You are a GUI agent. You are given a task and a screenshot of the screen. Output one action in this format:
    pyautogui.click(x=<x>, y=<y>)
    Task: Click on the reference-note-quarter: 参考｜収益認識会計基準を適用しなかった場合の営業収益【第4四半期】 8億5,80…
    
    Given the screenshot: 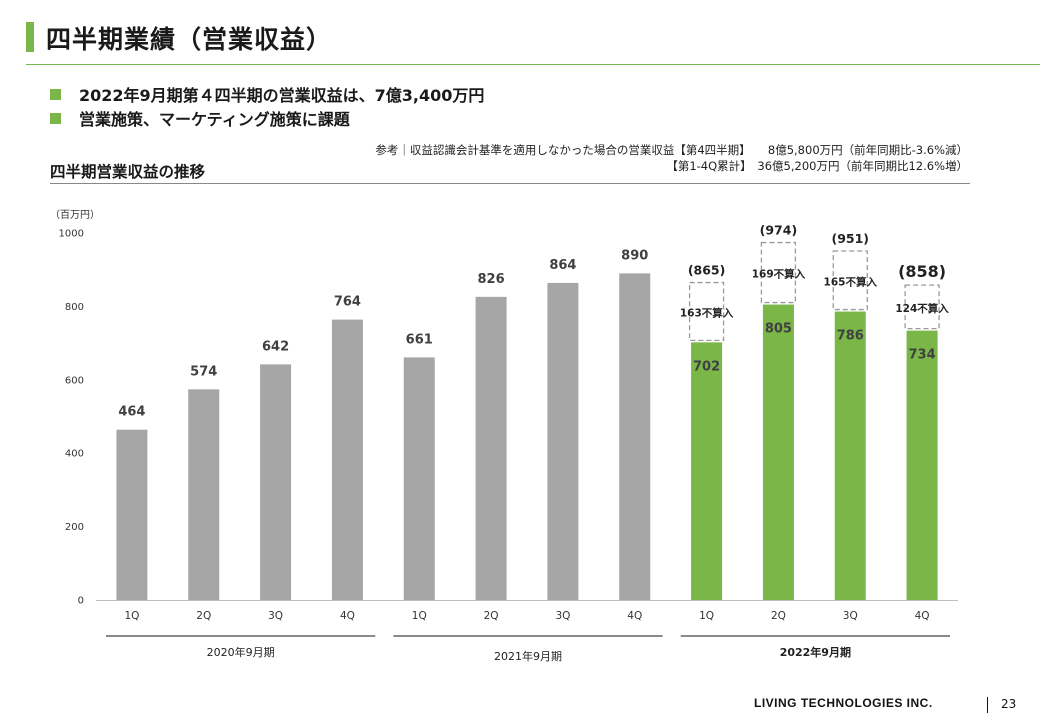 What is the action you would take?
    pyautogui.click(x=671, y=150)
    